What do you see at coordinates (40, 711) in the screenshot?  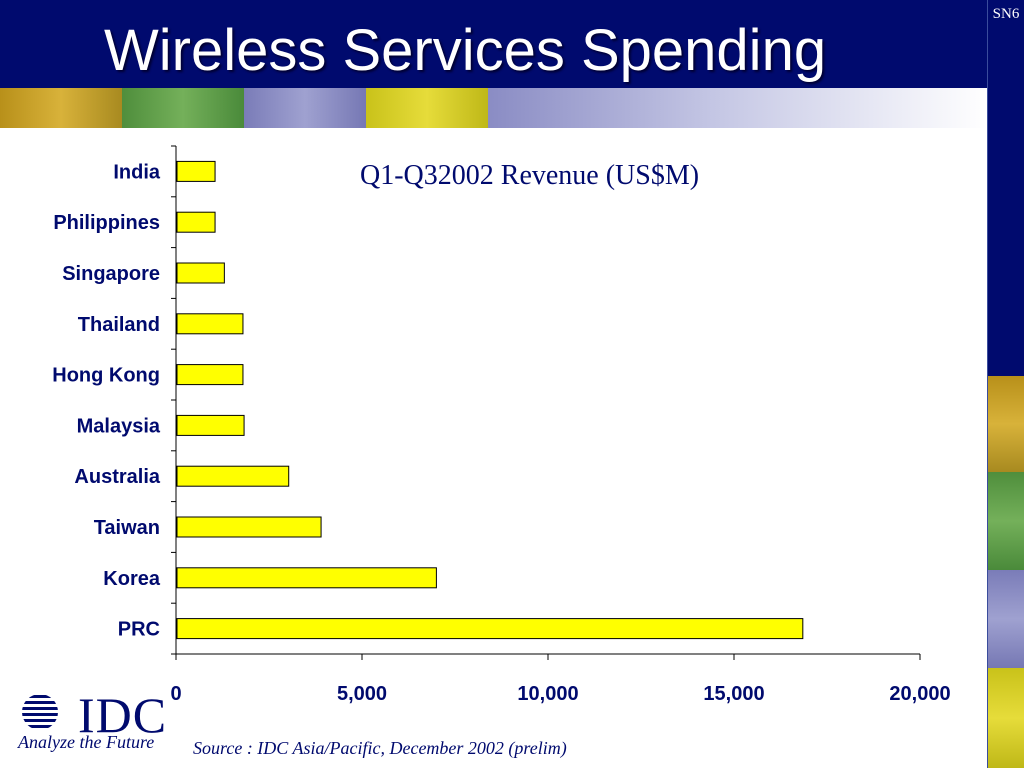 I see `globe-icon` at bounding box center [40, 711].